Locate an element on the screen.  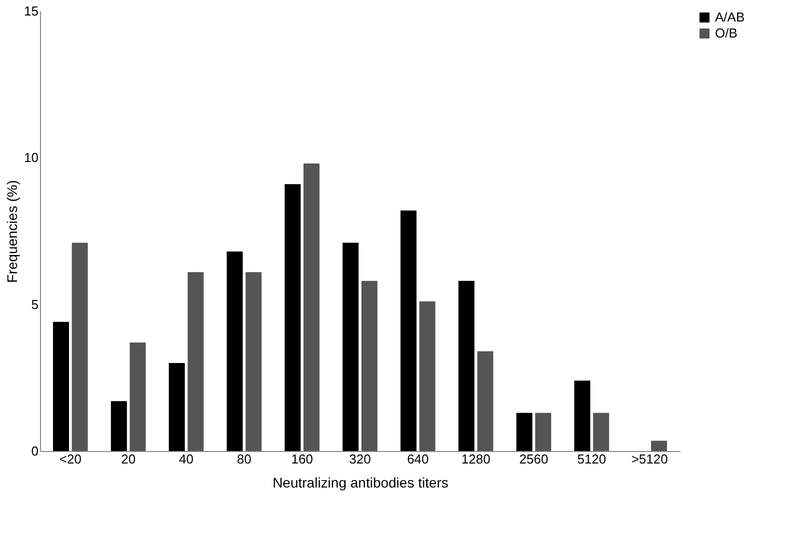
x-tick-label: 2560 is located at coordinates (533, 459).